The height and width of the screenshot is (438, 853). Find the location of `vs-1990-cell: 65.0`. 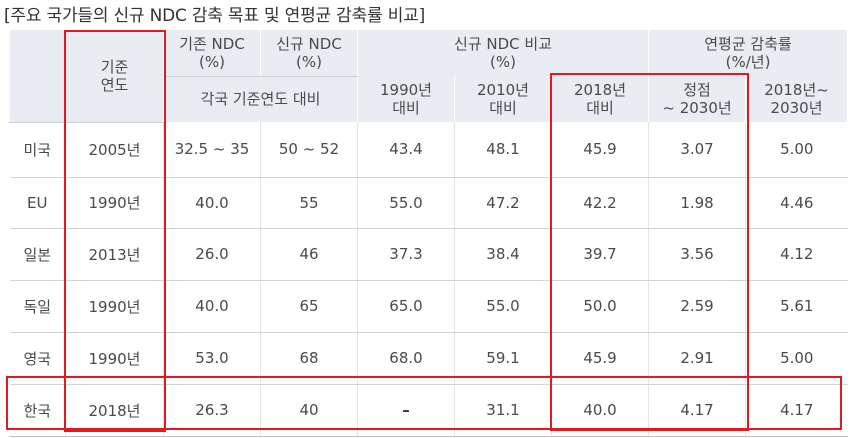

vs-1990-cell: 65.0 is located at coordinates (406, 306).